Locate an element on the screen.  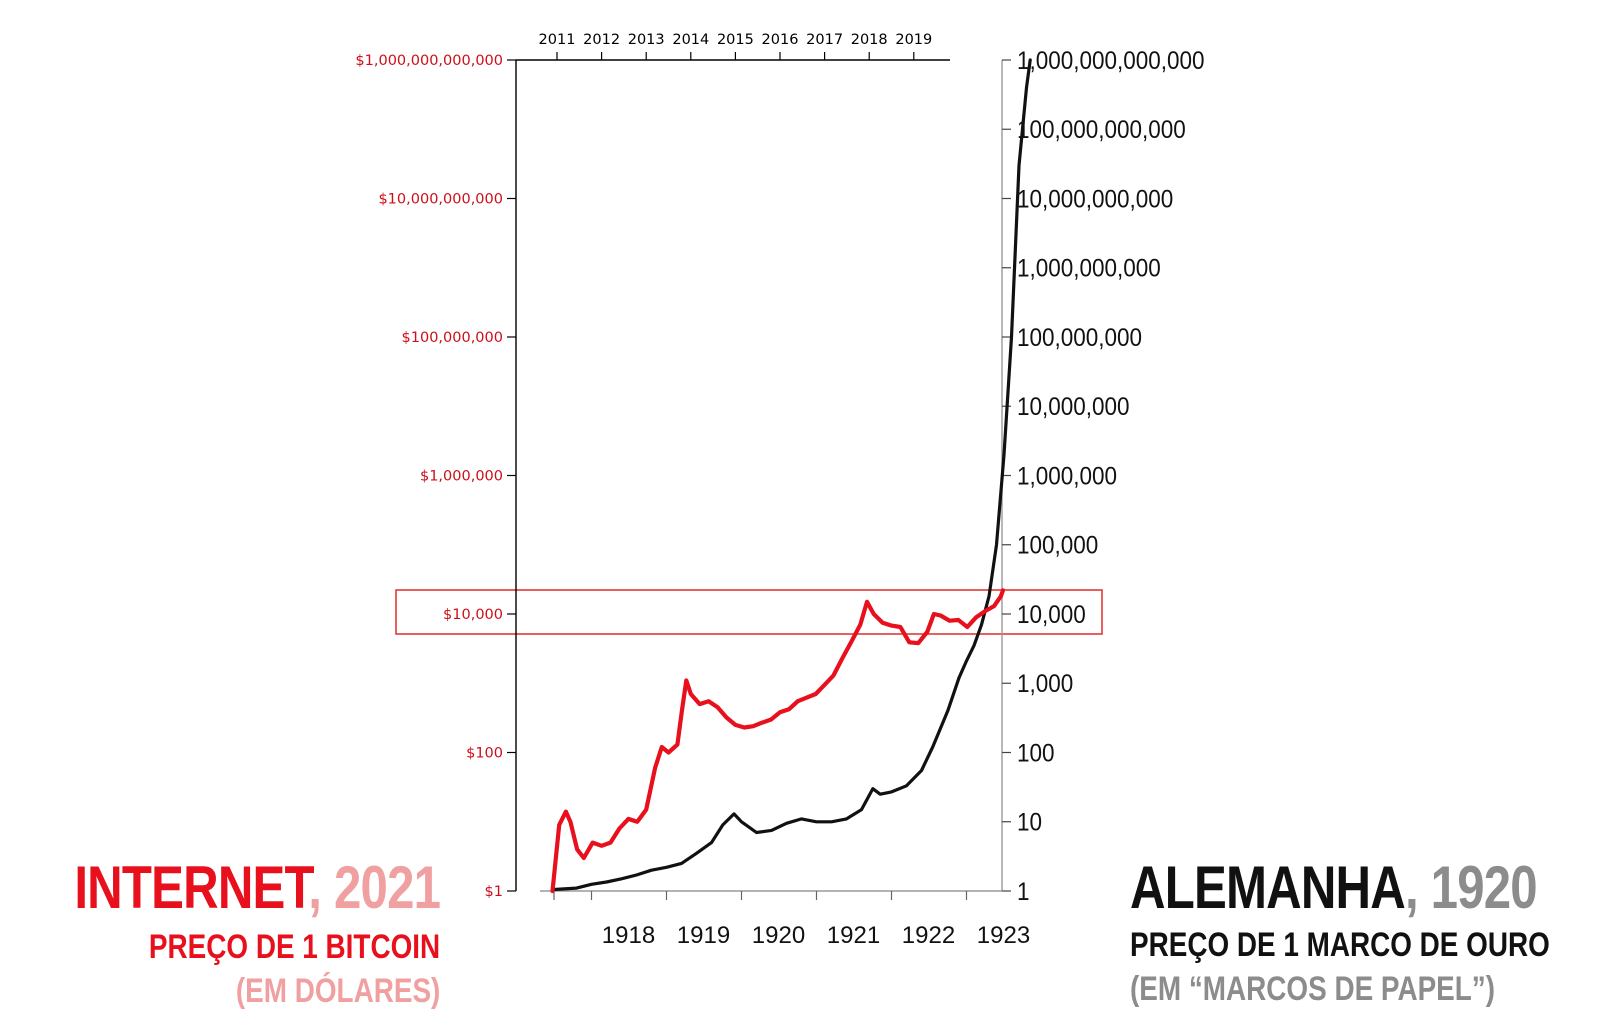
top-axis-tick-label: 2016 is located at coordinates (780, 40).